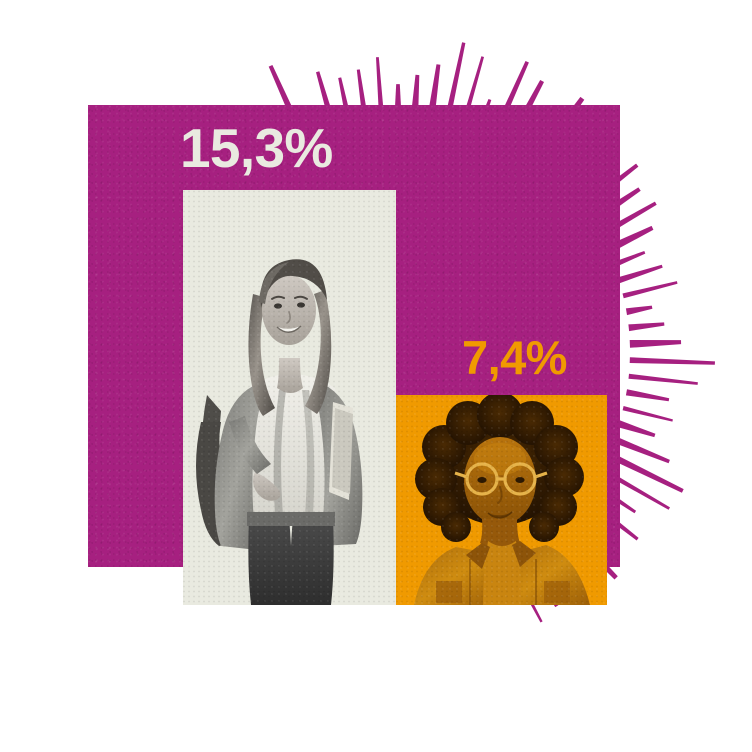 The height and width of the screenshot is (752, 752). I want to click on stat-value-primary: 15,3%, so click(256, 148).